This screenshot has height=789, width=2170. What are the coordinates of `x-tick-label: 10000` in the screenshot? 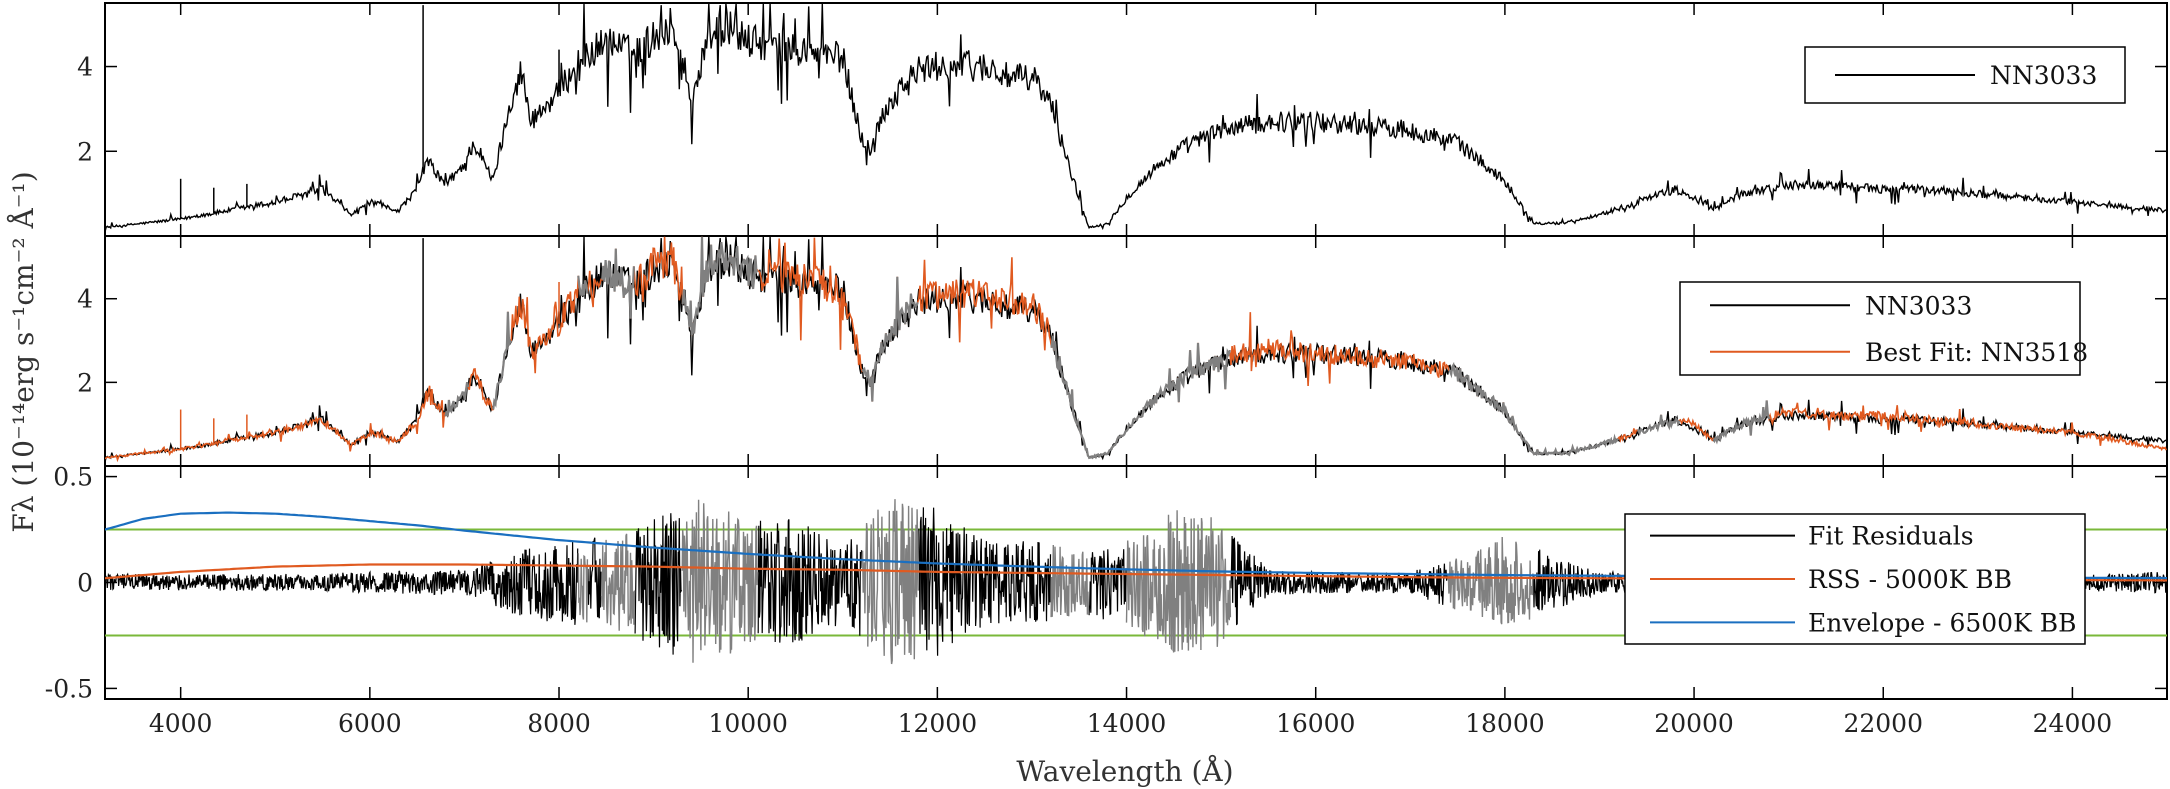 It's located at (748, 723).